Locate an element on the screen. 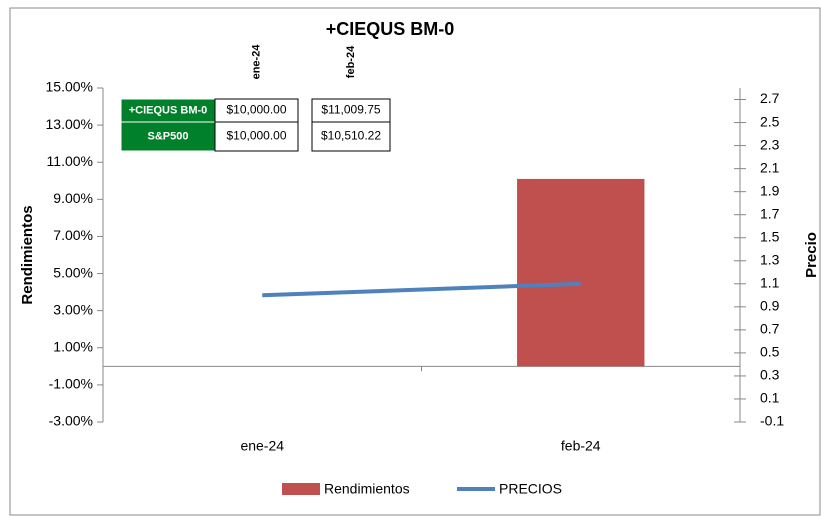 The height and width of the screenshot is (516, 821). table-row-header-cell is located at coordinates (168, 136).